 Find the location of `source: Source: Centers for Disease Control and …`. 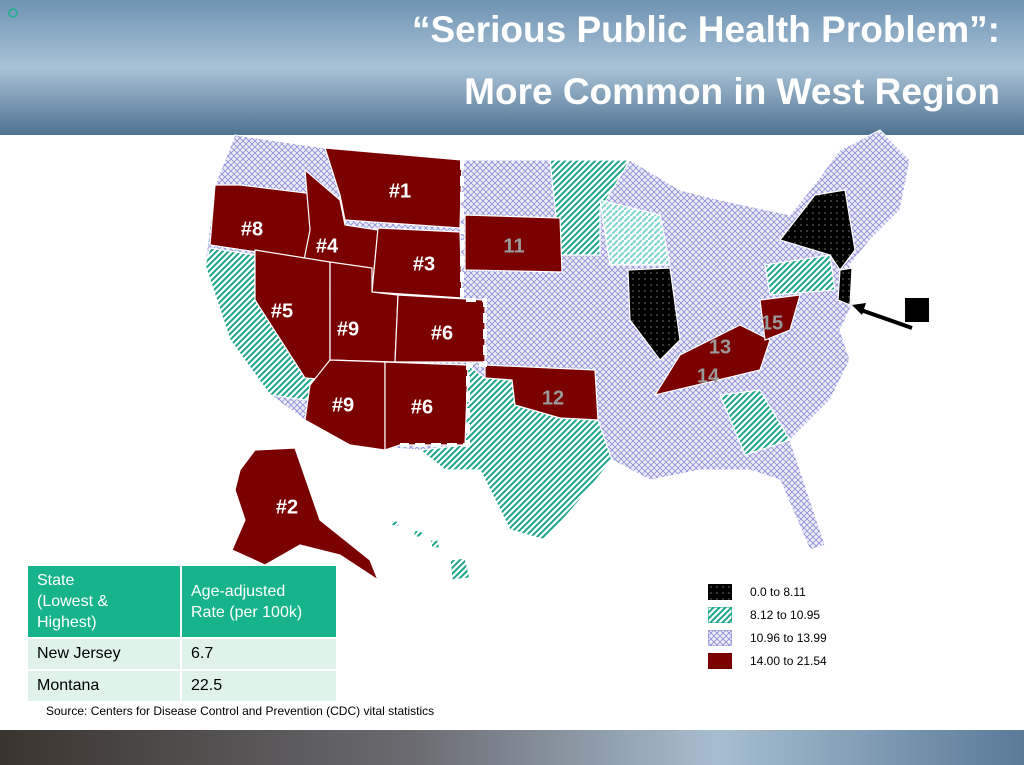

source: Source: Centers for Disease Control and … is located at coordinates (240, 711).